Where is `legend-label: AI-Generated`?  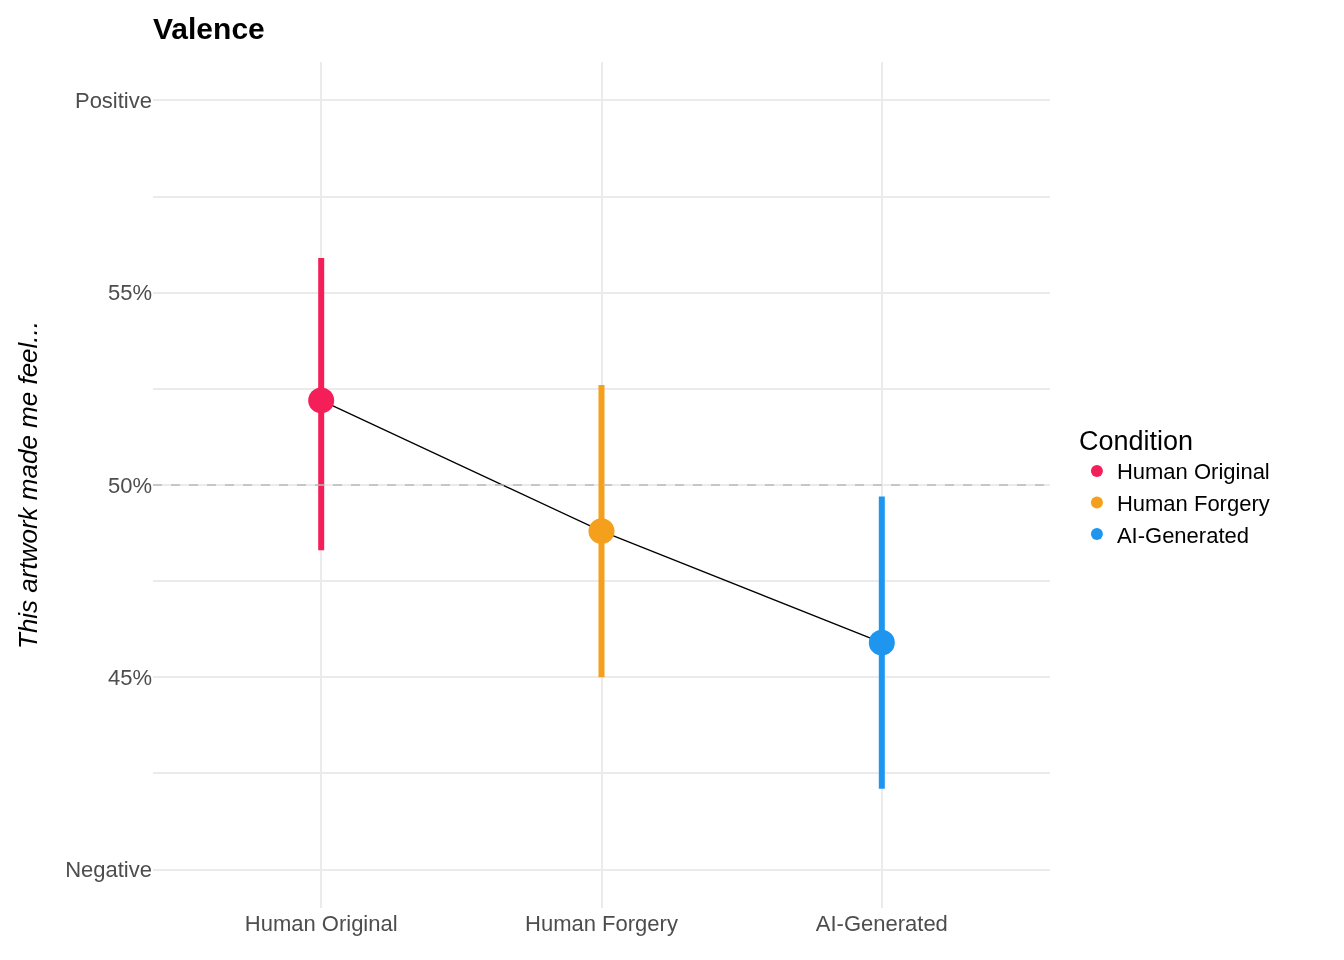 legend-label: AI-Generated is located at coordinates (1182, 535).